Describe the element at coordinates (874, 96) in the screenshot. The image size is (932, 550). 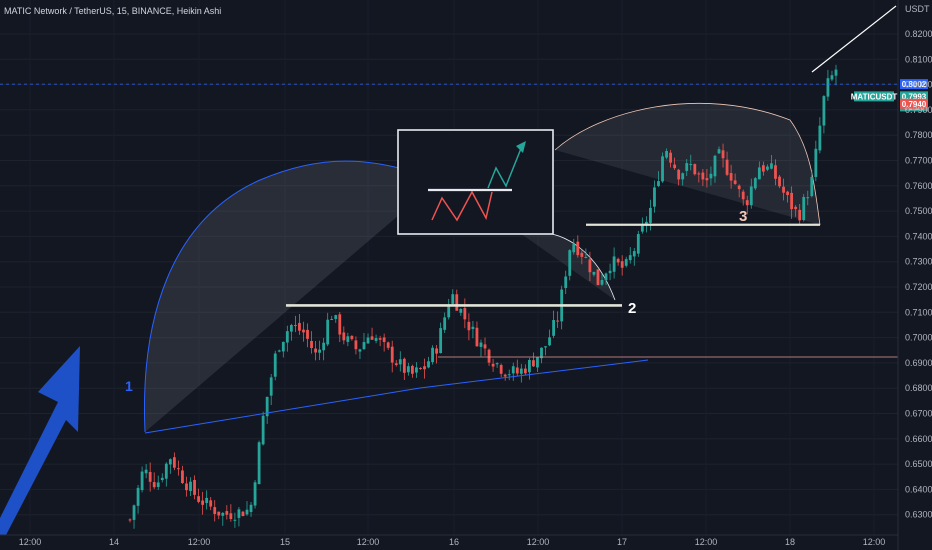
I see `symbol-tag-text: MATICUSDT` at that location.